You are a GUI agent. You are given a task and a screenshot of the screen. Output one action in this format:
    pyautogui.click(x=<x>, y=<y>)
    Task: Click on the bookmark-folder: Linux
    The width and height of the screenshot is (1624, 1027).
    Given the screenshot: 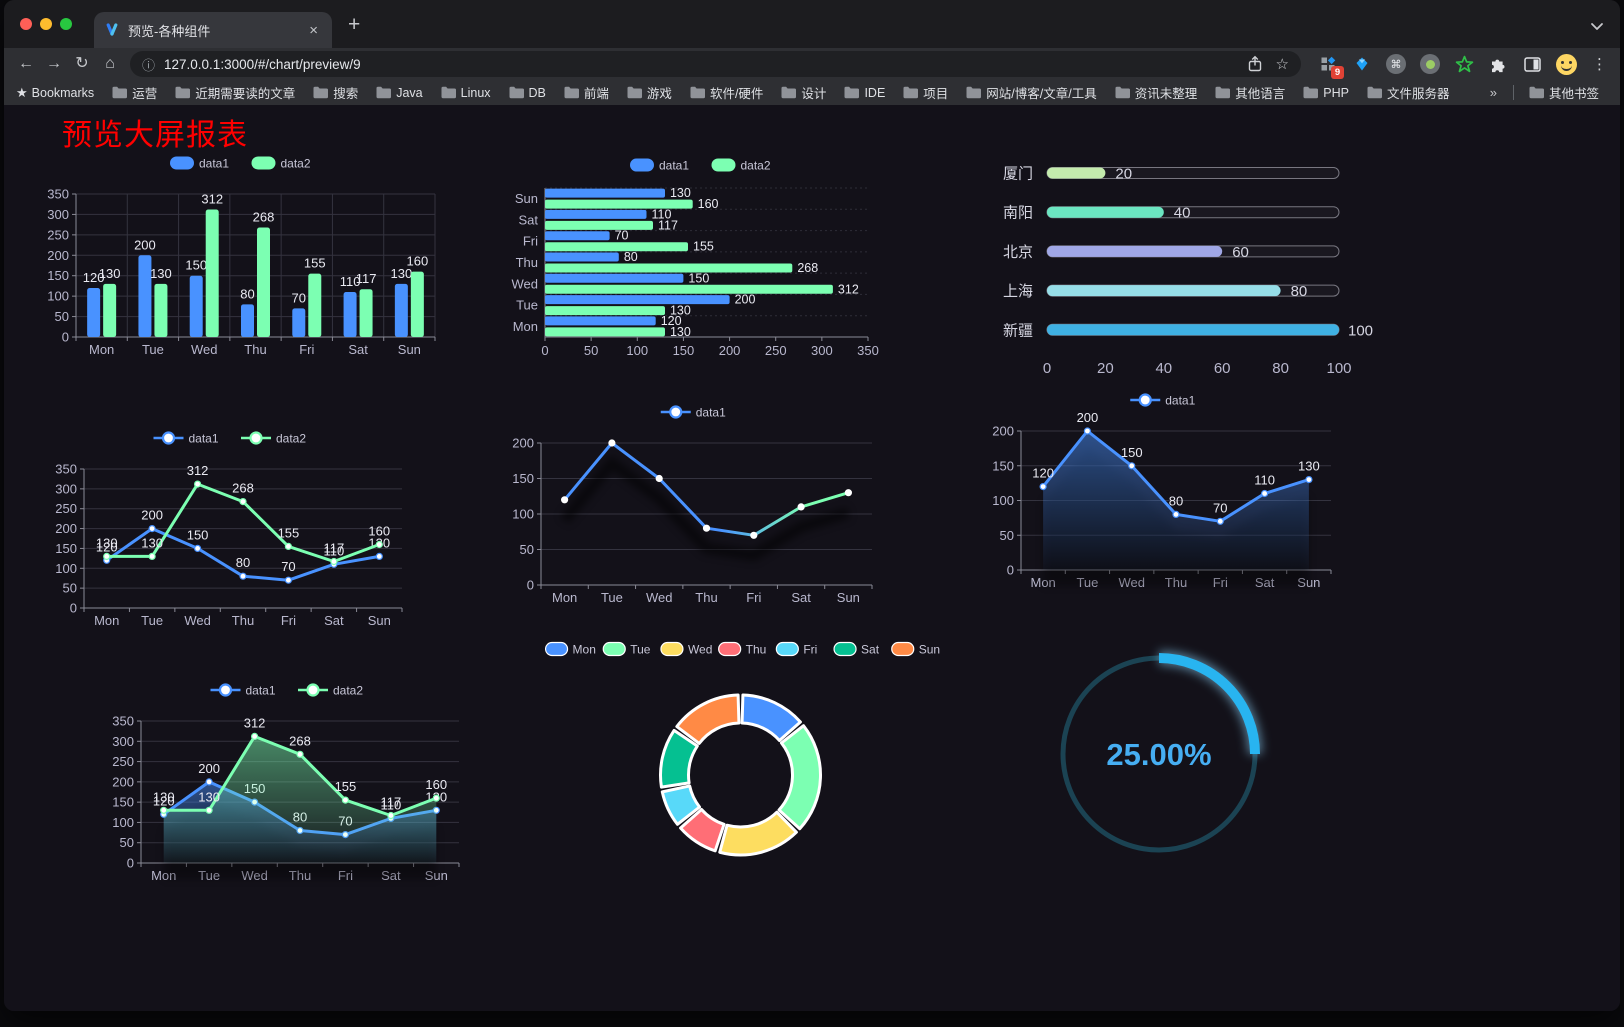 What is the action you would take?
    pyautogui.click(x=466, y=93)
    